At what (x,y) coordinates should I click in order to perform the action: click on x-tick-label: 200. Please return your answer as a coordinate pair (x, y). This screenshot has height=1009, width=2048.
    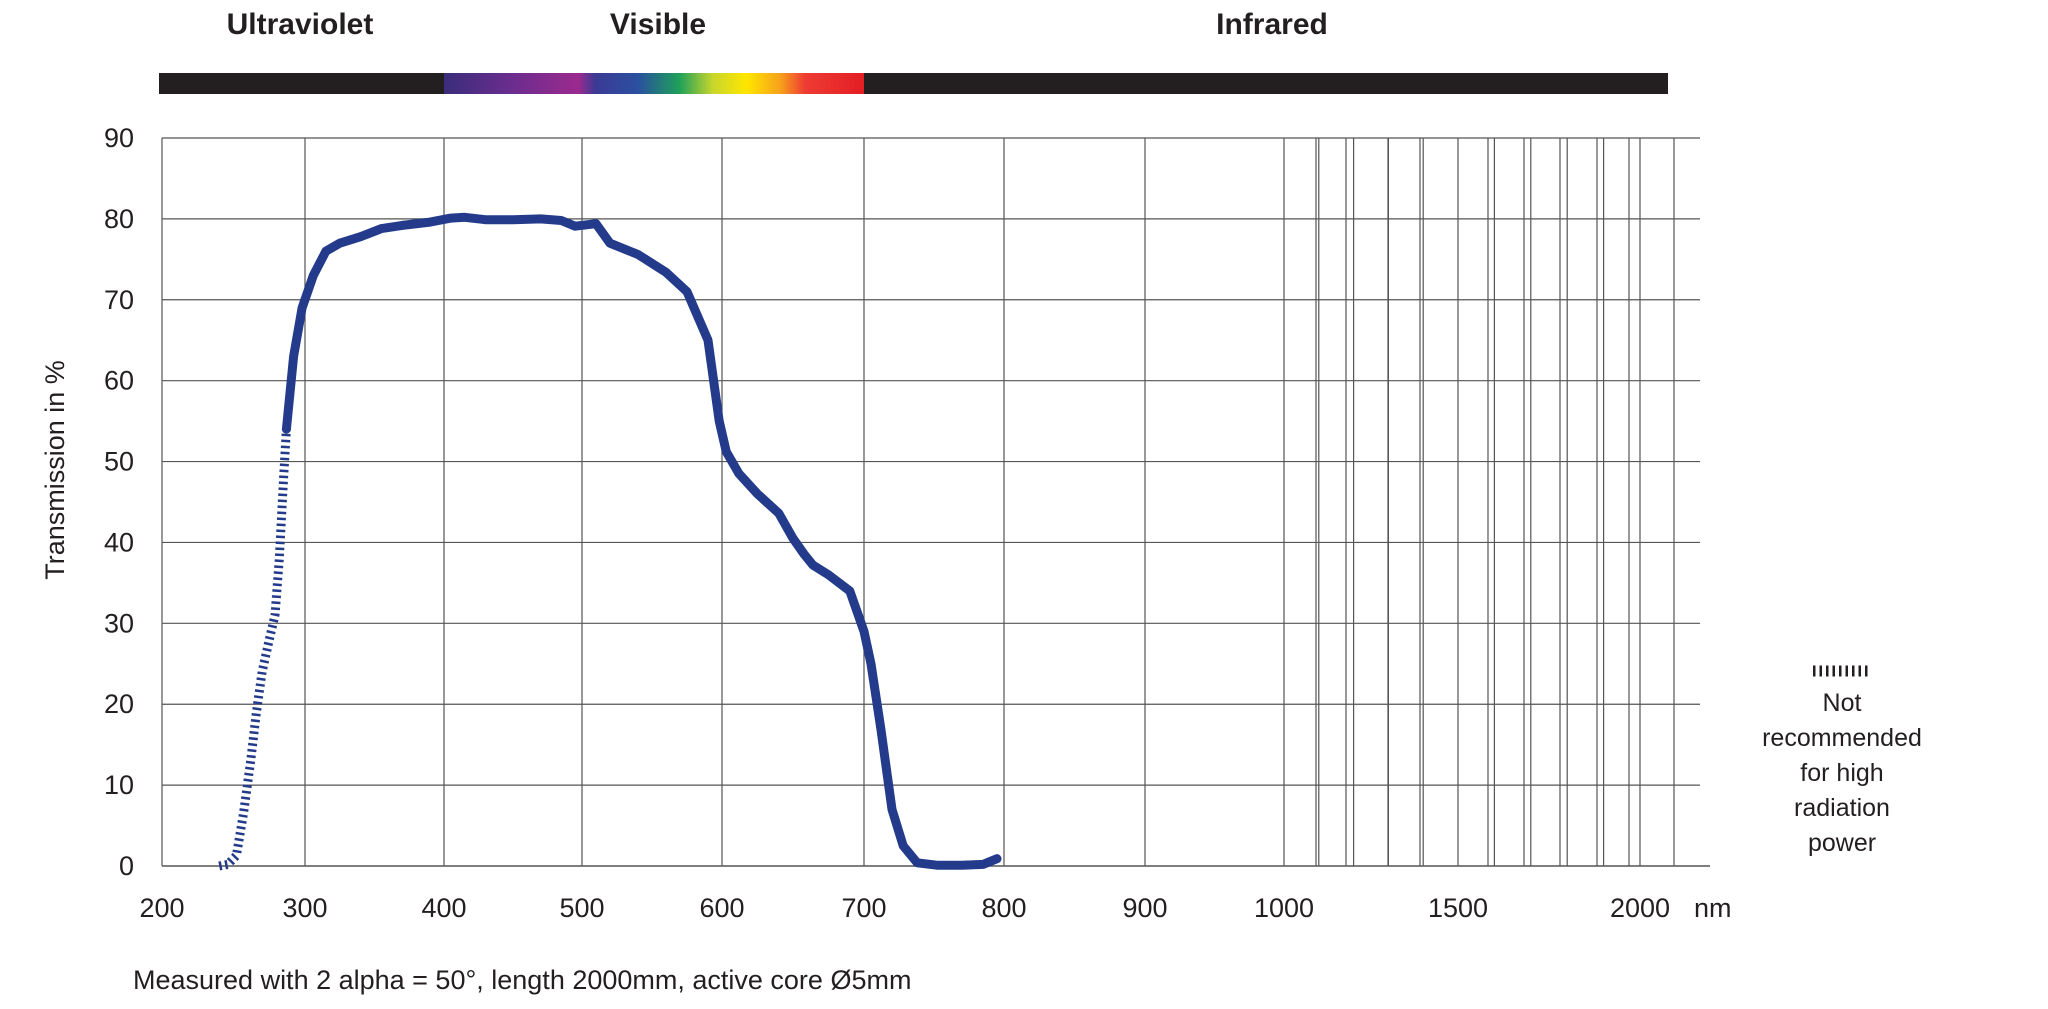
    Looking at the image, I should click on (161, 908).